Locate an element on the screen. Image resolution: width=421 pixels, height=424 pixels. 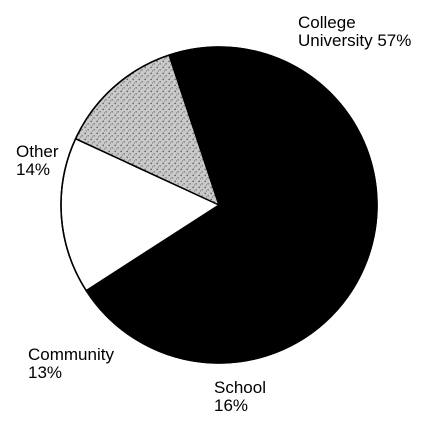
slice-label-2-line-1: School is located at coordinates (240, 387).